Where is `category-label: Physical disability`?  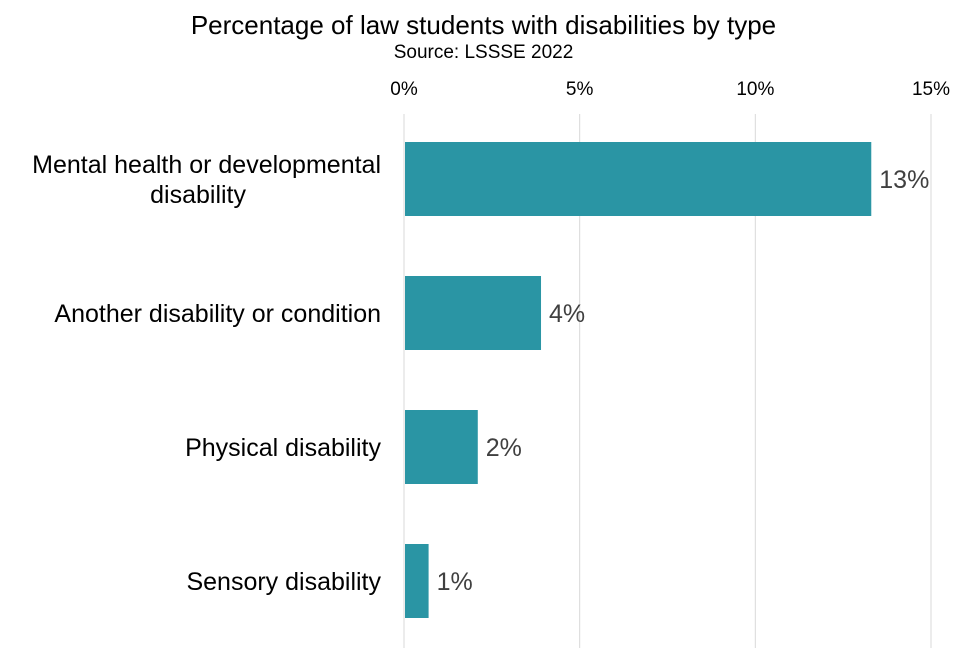 category-label: Physical disability is located at coordinates (283, 448).